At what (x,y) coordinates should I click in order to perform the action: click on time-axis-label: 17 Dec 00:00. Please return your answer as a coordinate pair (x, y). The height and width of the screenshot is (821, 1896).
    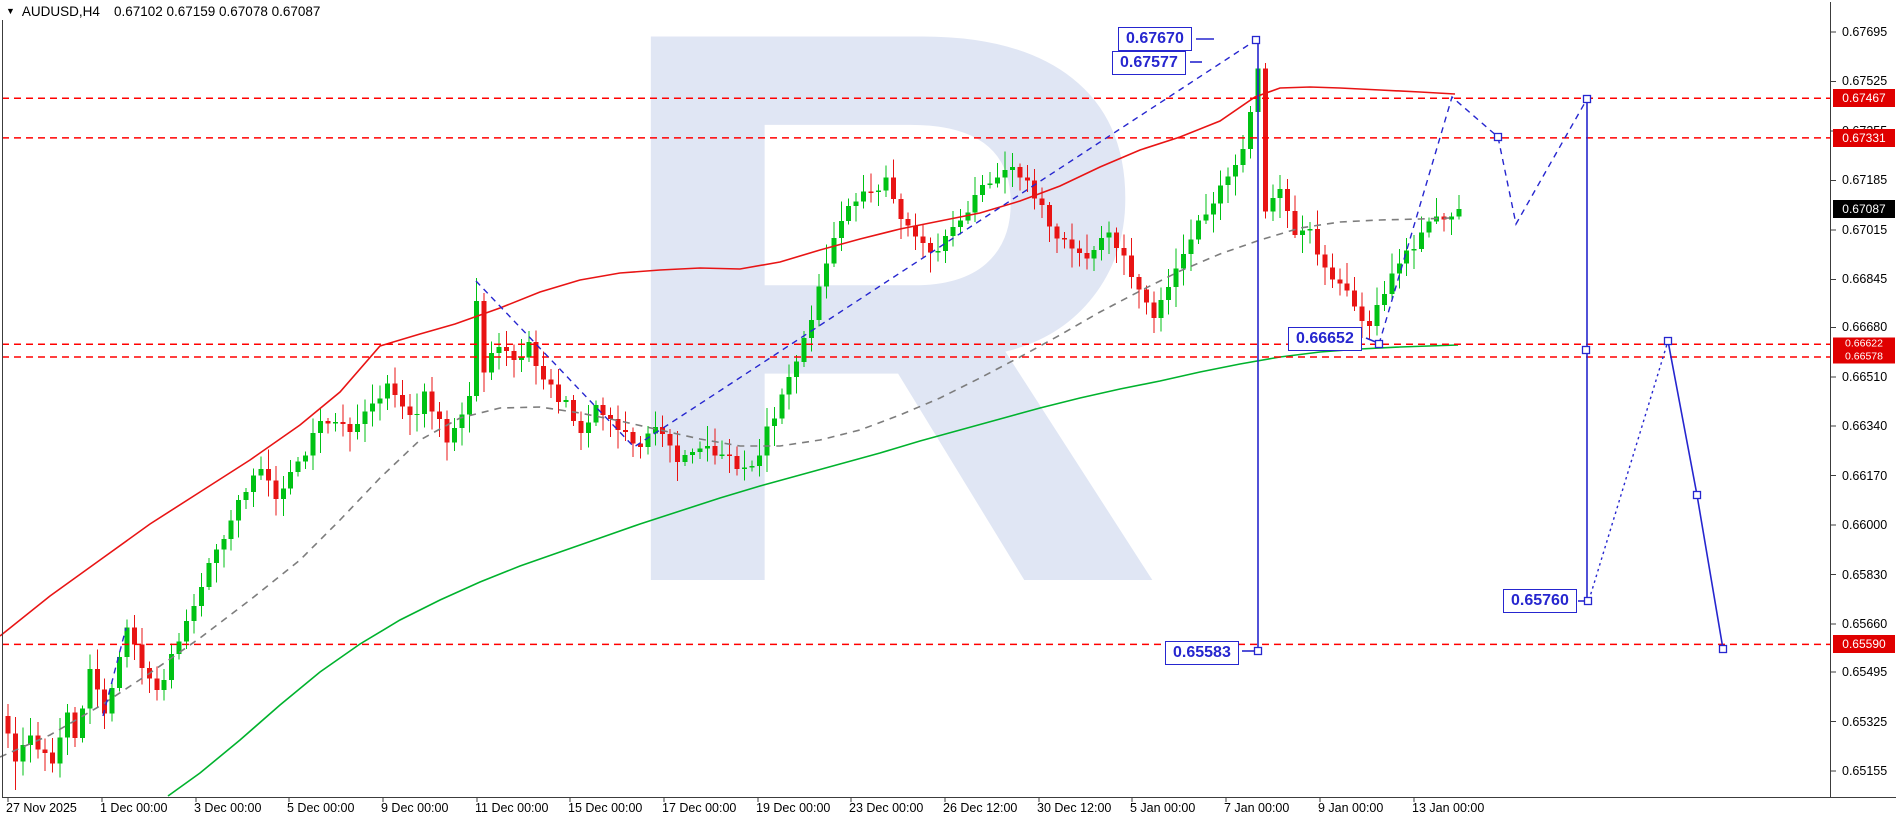
    Looking at the image, I should click on (699, 808).